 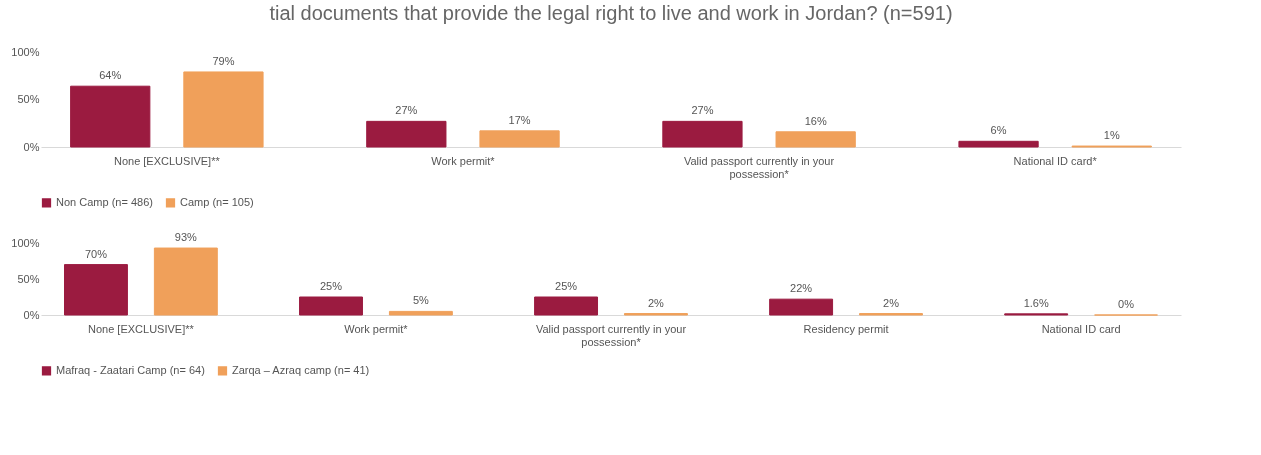 What do you see at coordinates (130, 369) in the screenshot?
I see `legend-label: Mafraq - Zaatari Camp (n= 64)` at bounding box center [130, 369].